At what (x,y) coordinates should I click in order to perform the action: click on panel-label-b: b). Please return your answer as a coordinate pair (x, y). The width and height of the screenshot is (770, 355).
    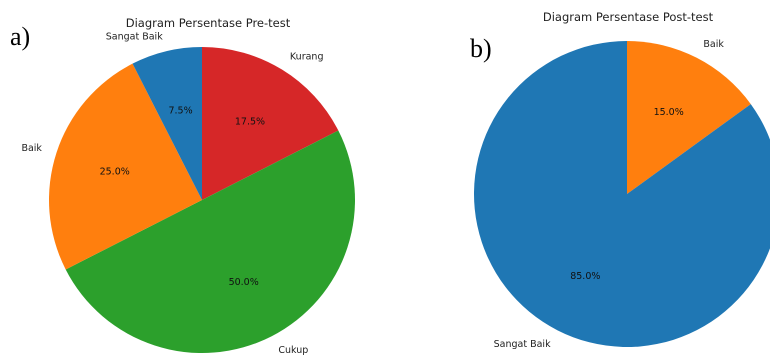
    Looking at the image, I should click on (481, 48).